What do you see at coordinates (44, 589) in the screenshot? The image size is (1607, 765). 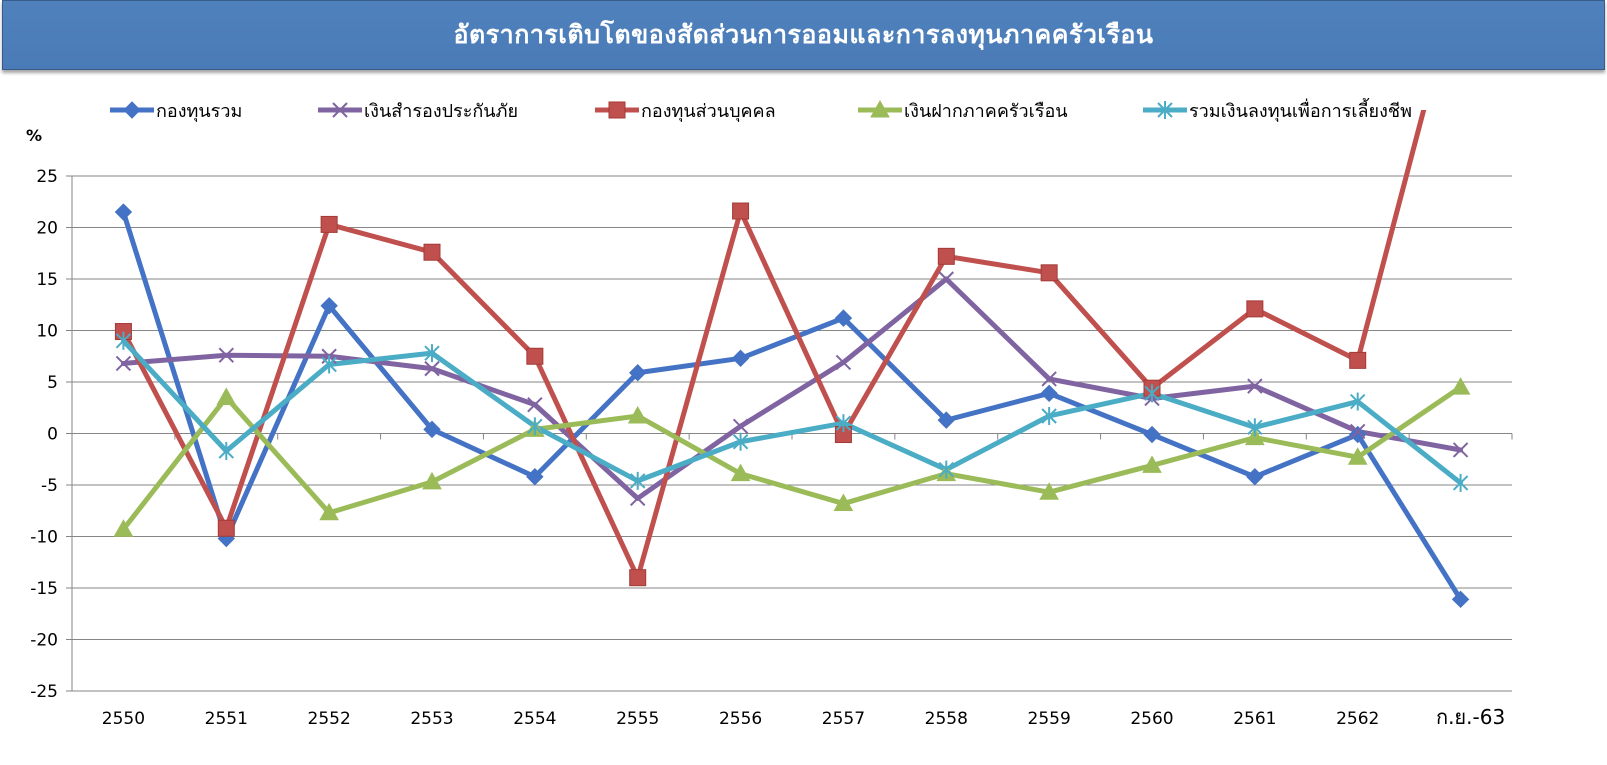 I see `y-tick-label: -15` at bounding box center [44, 589].